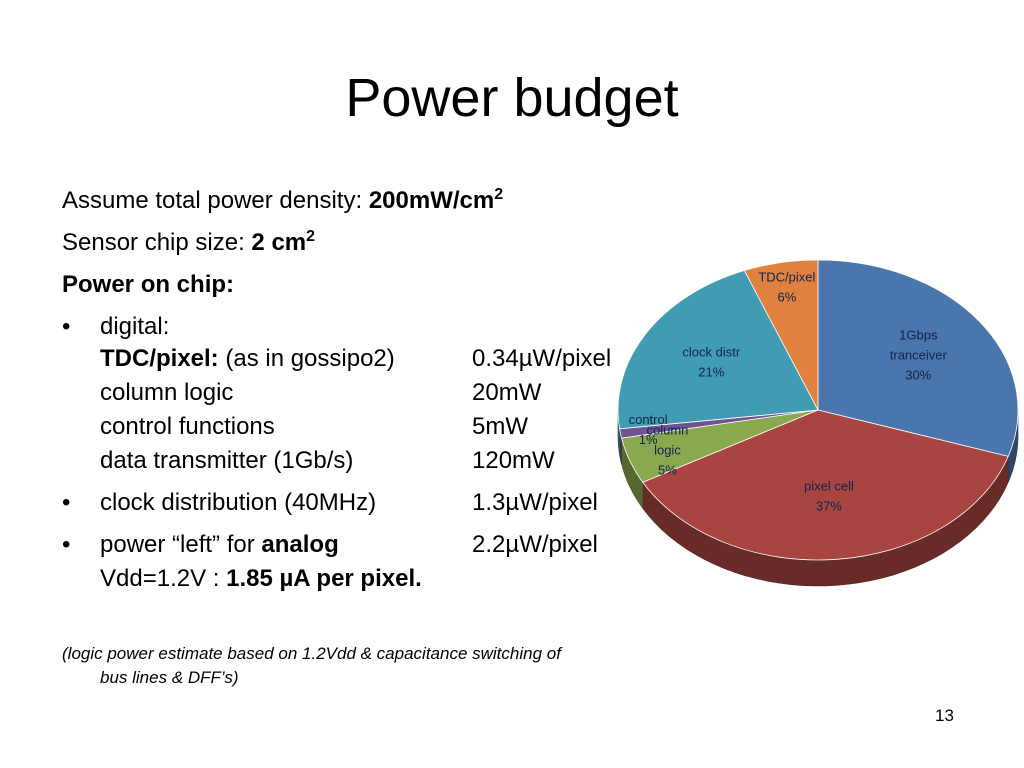  Describe the element at coordinates (431, 200) in the screenshot. I see `power-density-value: 200mW/cm` at that location.